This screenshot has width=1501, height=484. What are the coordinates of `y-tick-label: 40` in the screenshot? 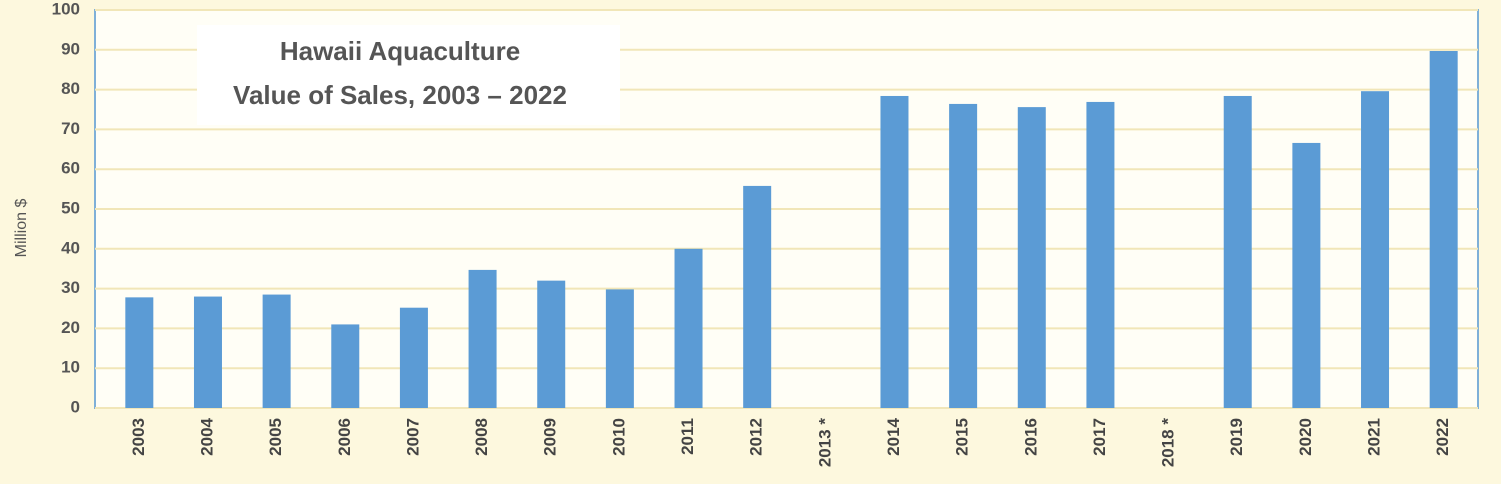 It's located at (70, 247).